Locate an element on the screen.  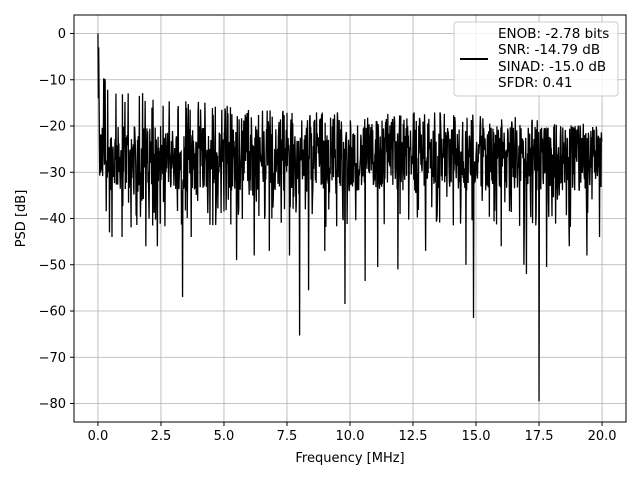
x-tick-label: 2.5 is located at coordinates (161, 436).